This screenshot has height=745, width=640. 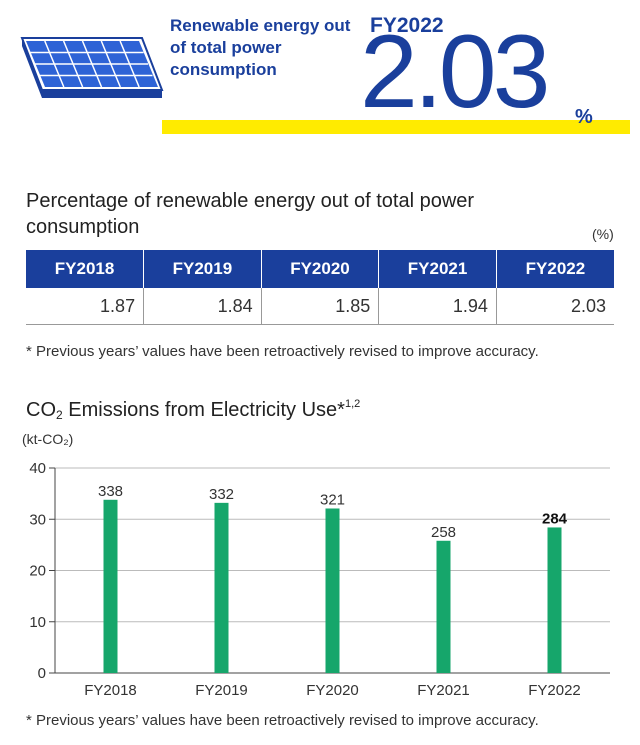 I want to click on table-header-cell: FY2018, so click(x=85, y=269).